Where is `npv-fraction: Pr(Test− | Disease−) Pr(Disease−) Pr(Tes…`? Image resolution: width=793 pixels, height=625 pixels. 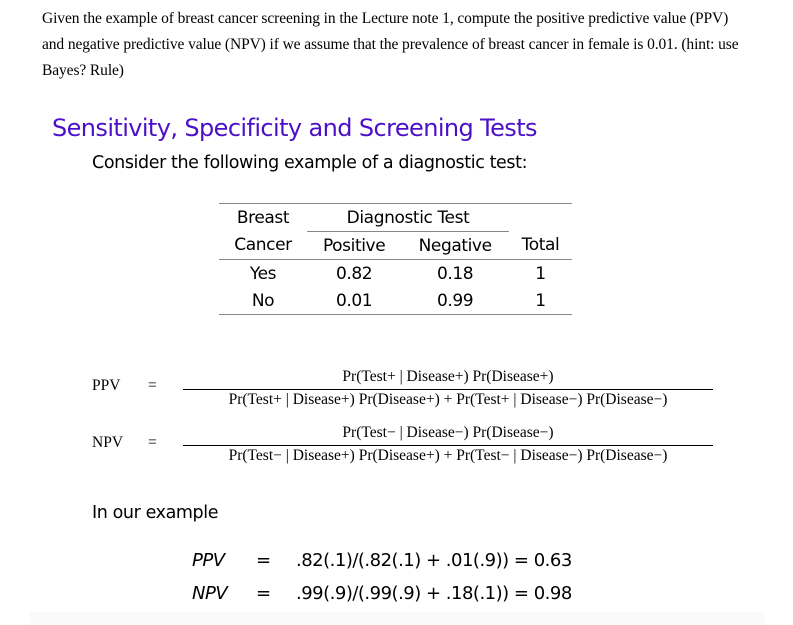
npv-fraction: Pr(Test− | Disease−) Pr(Disease−) Pr(Tes… is located at coordinates (448, 444).